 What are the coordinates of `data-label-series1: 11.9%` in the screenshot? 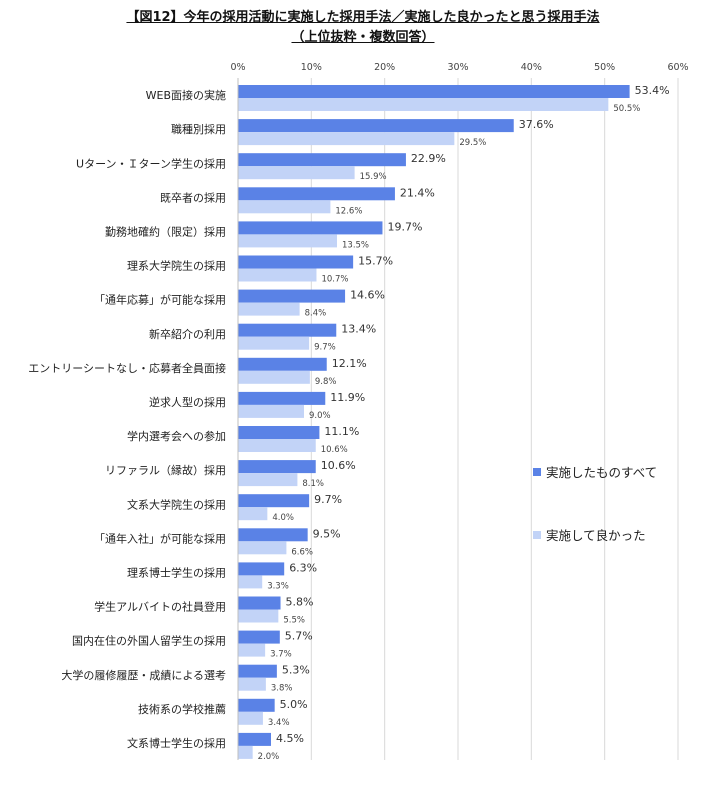 It's located at (347, 397).